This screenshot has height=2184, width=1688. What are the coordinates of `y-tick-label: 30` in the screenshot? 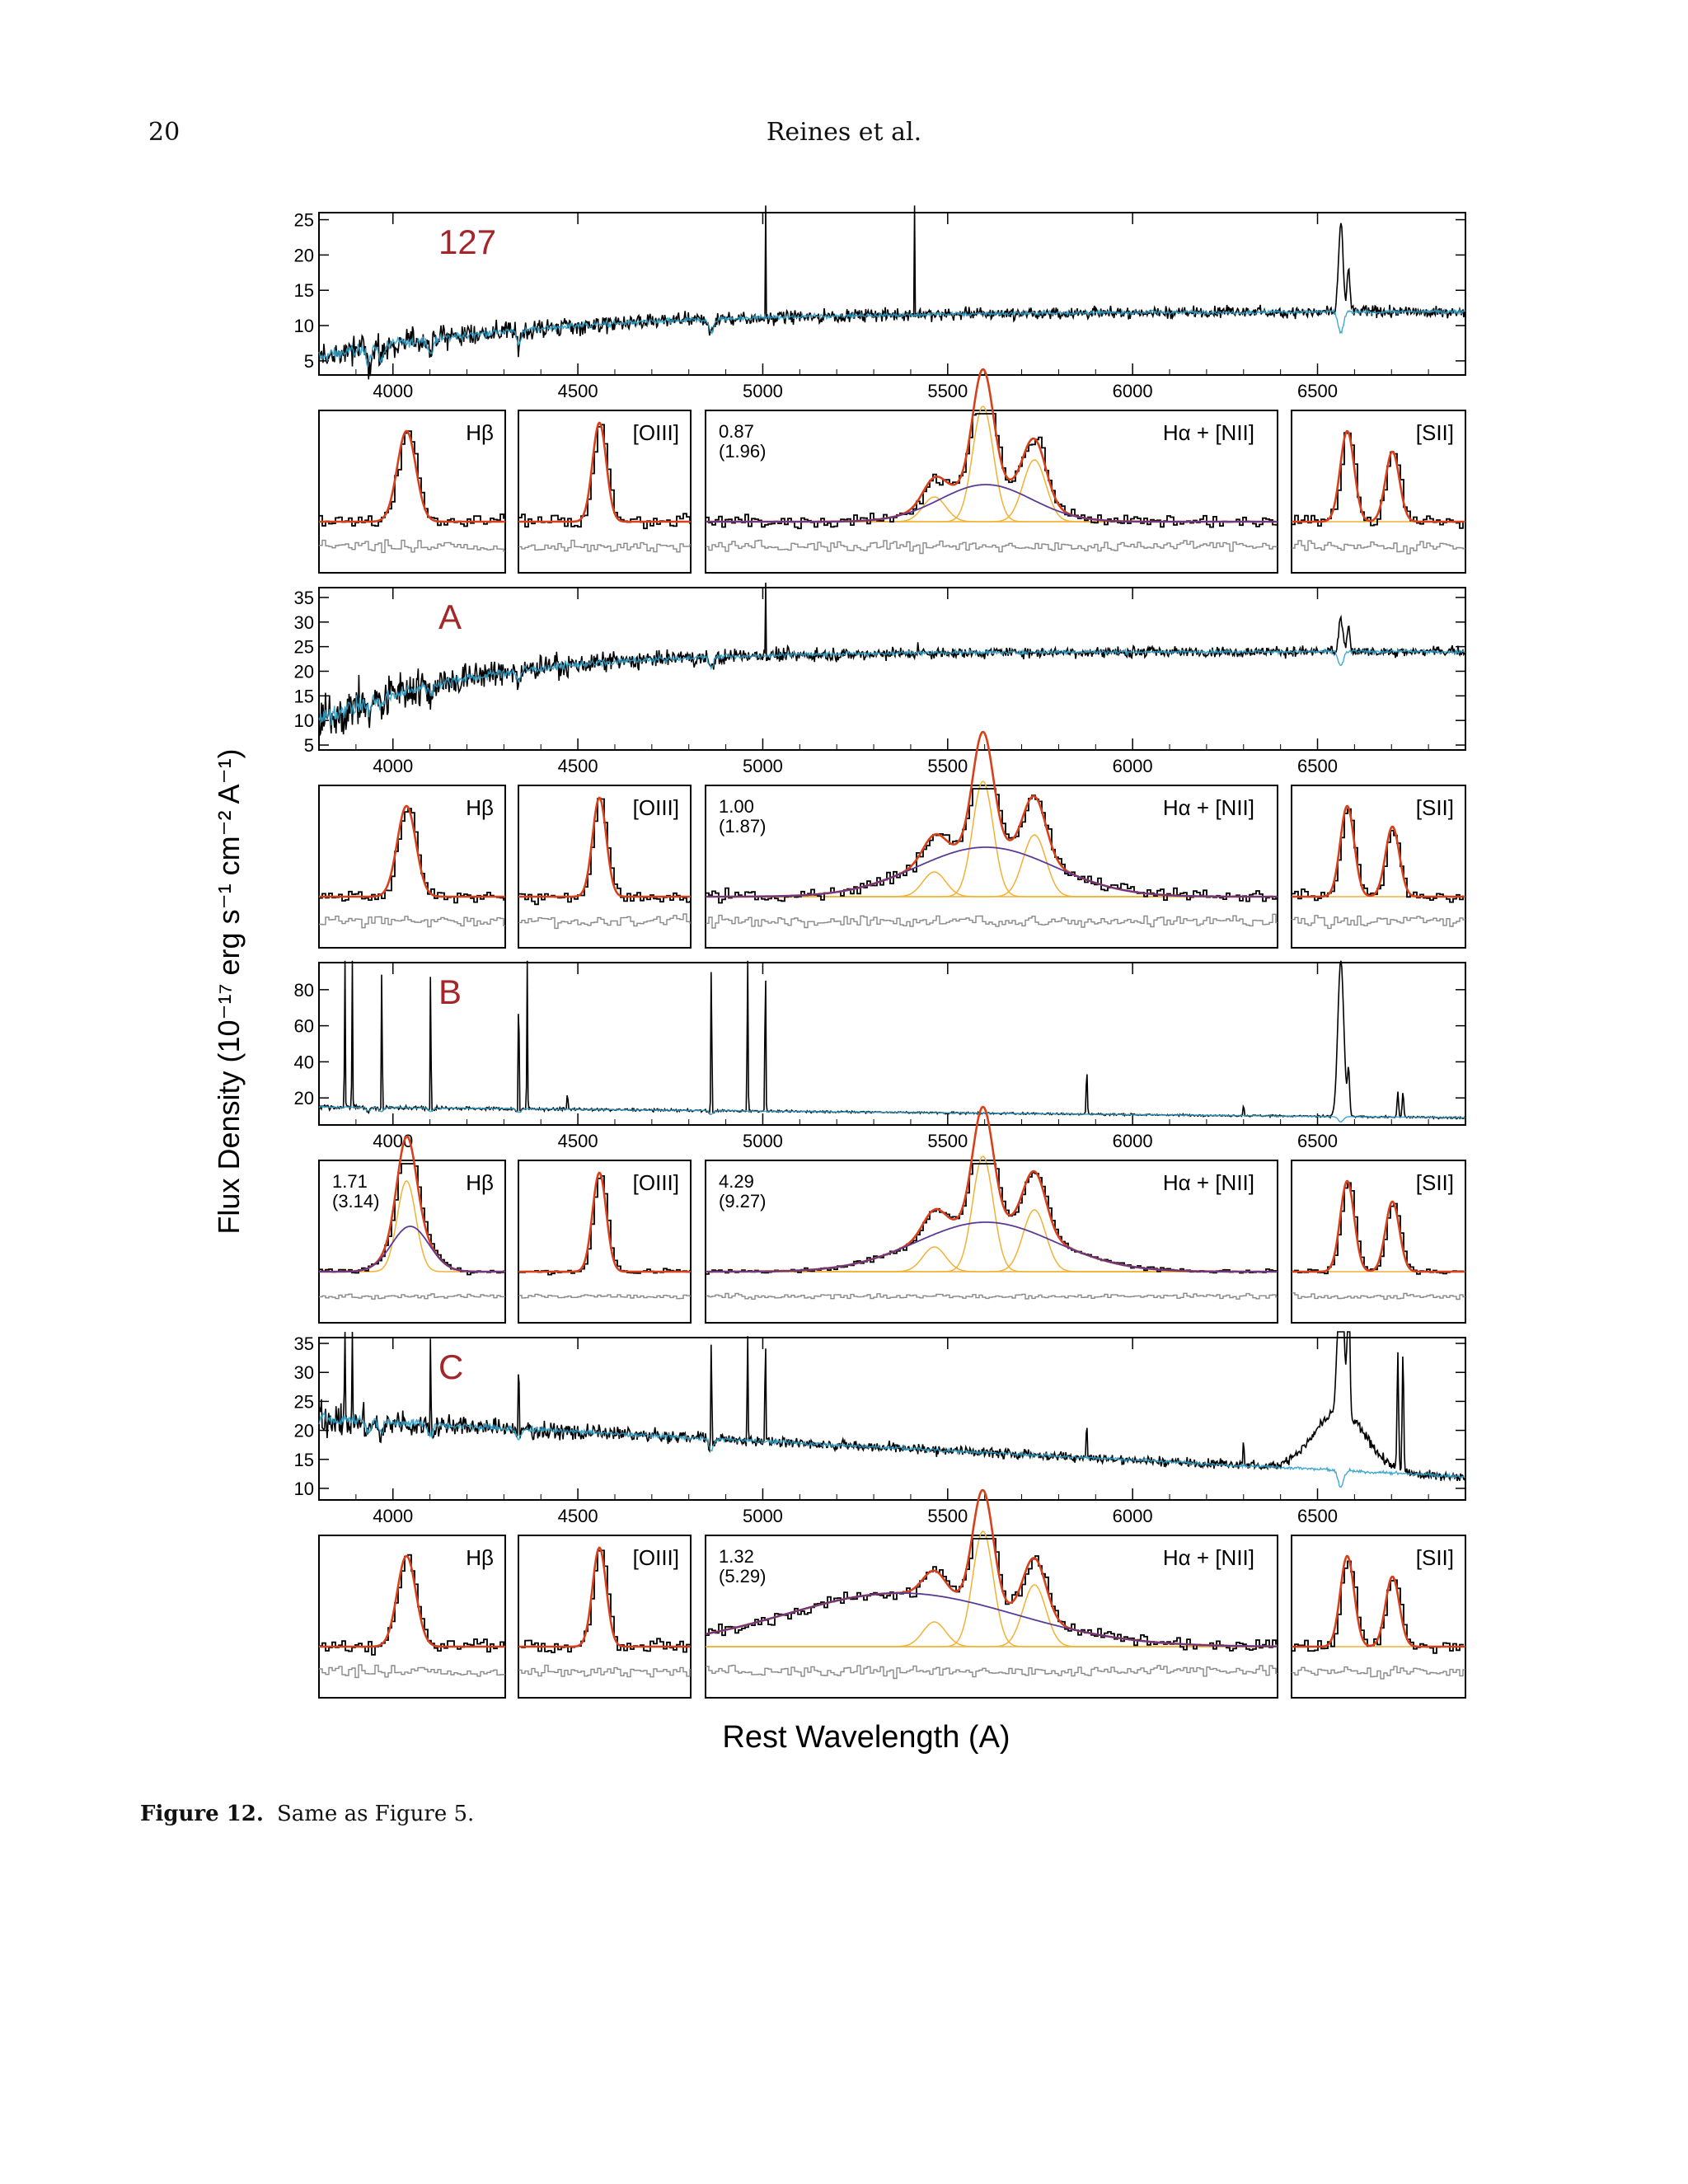 It's located at (304, 622).